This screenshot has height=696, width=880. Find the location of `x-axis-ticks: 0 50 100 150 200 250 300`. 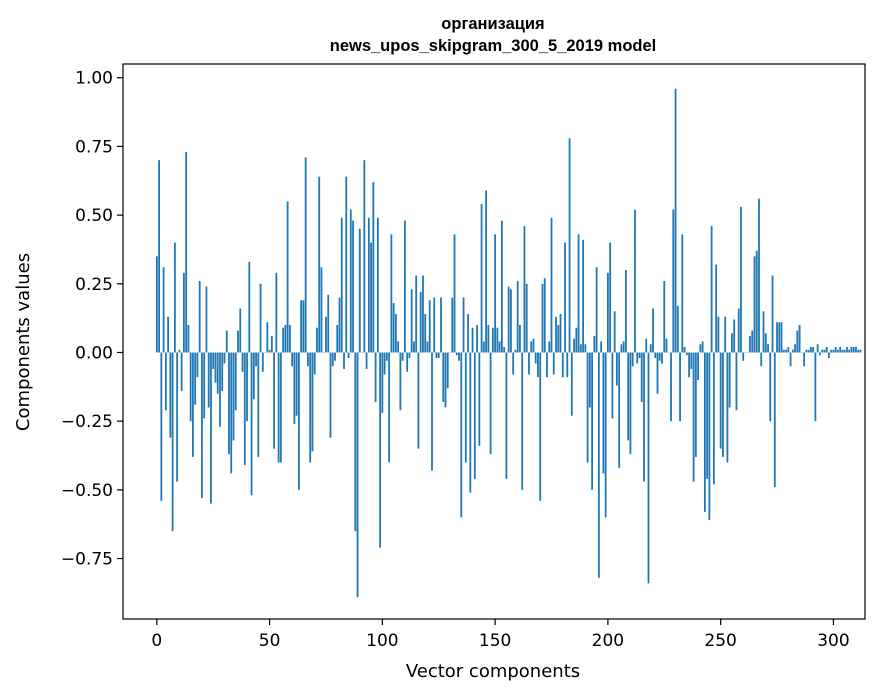

x-axis-ticks: 0 50 100 150 200 250 300 is located at coordinates (500, 635).